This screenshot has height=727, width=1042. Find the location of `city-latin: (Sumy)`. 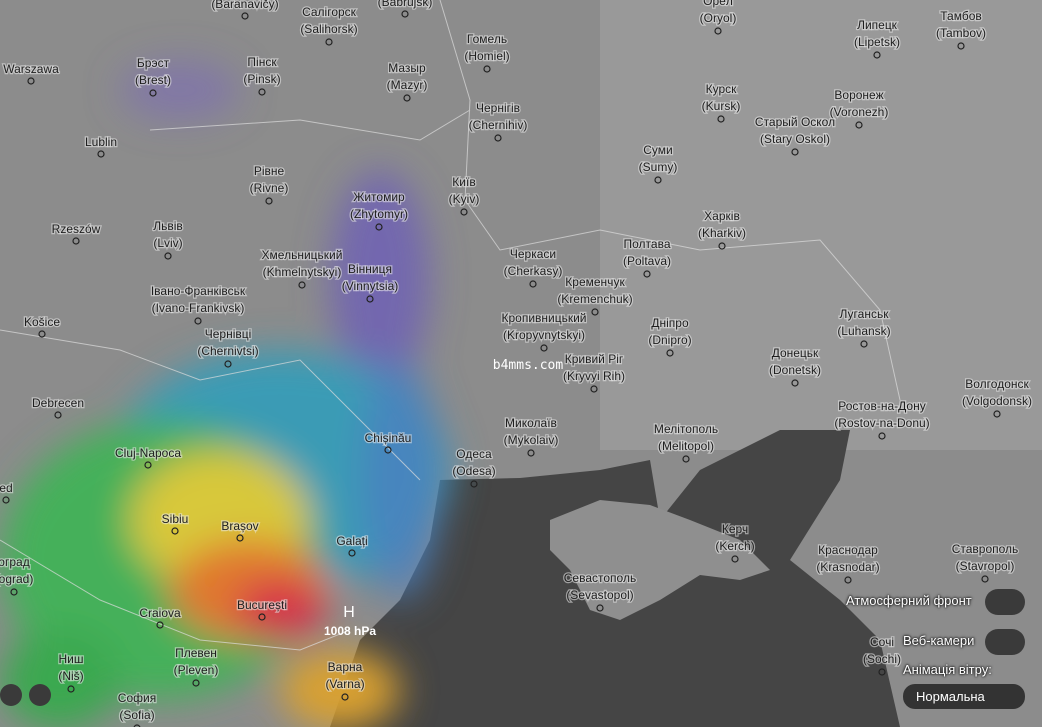

city-latin: (Sumy) is located at coordinates (658, 167).